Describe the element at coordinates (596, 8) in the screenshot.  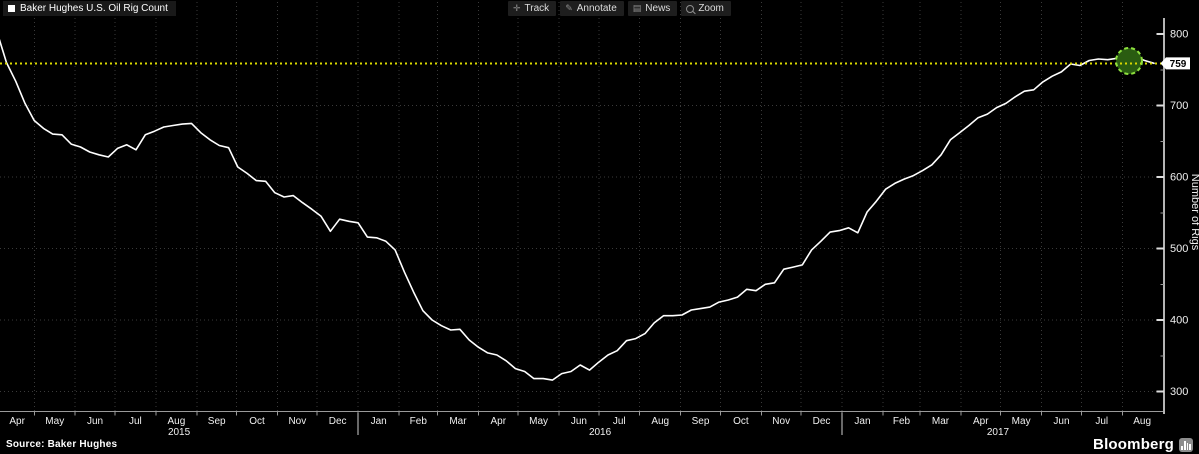
I see `annotate-button-label: Annotate` at that location.